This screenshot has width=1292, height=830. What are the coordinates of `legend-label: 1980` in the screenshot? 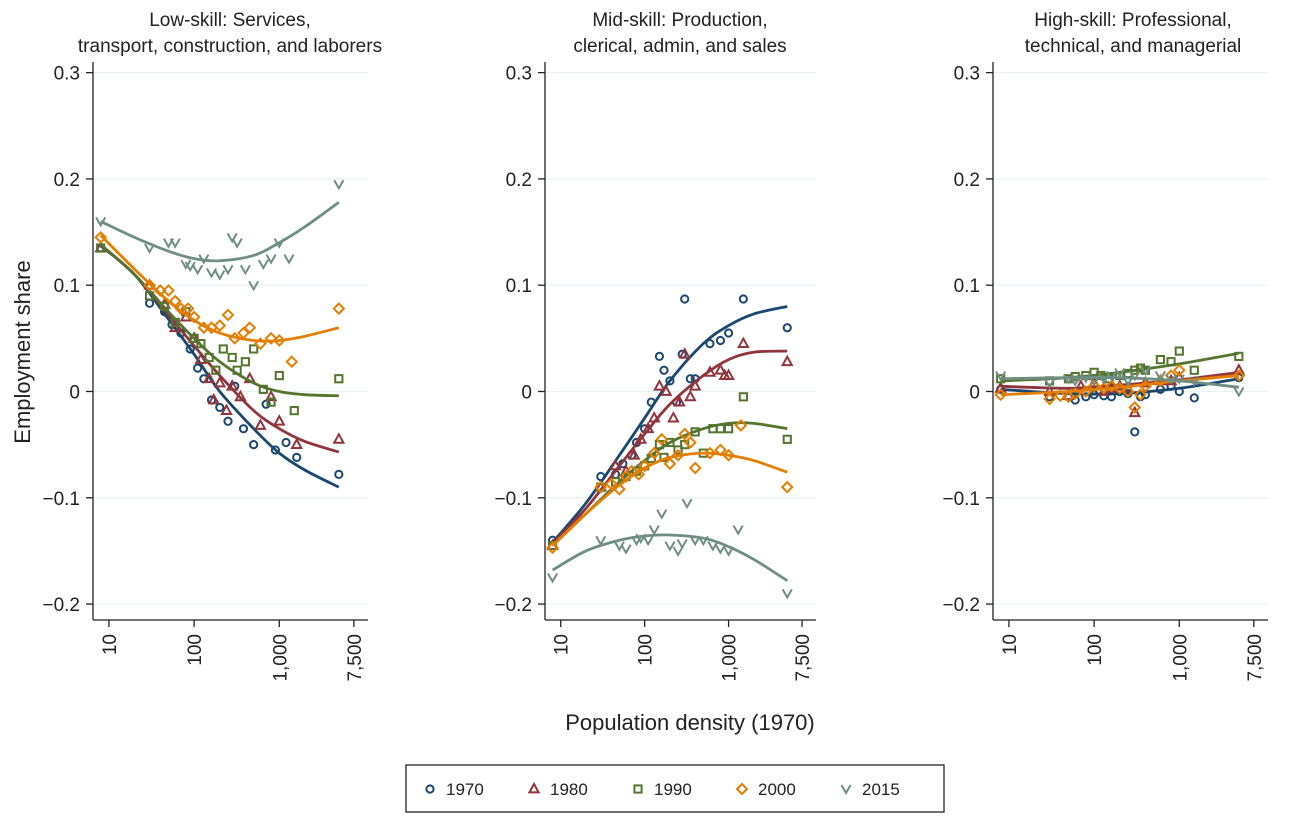 It's located at (569, 789).